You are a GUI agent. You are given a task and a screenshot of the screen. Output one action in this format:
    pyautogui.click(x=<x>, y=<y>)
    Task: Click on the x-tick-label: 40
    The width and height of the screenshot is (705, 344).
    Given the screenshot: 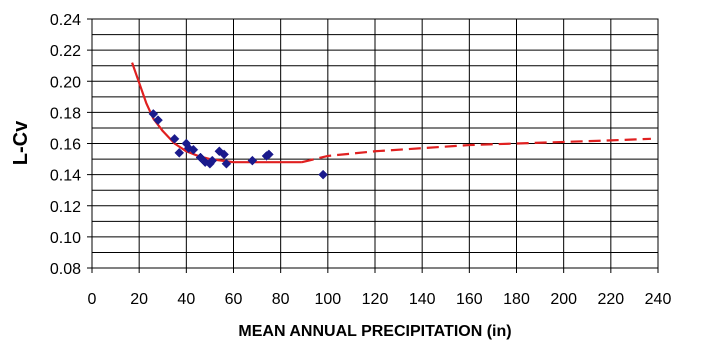 What is the action you would take?
    pyautogui.click(x=186, y=299)
    